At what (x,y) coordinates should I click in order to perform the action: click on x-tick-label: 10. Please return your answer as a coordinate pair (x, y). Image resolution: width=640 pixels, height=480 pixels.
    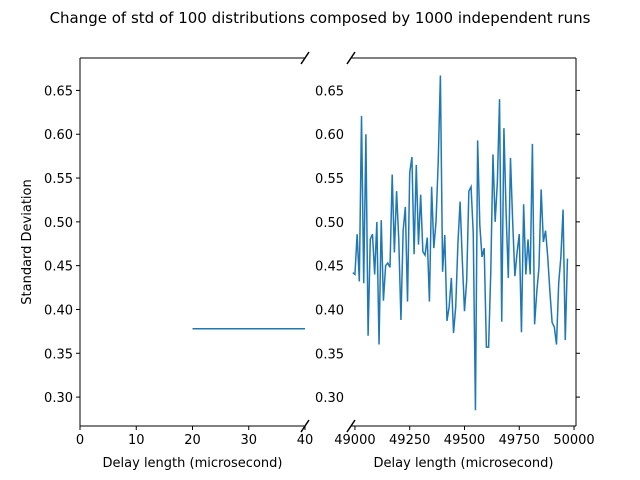
    Looking at the image, I should click on (136, 440).